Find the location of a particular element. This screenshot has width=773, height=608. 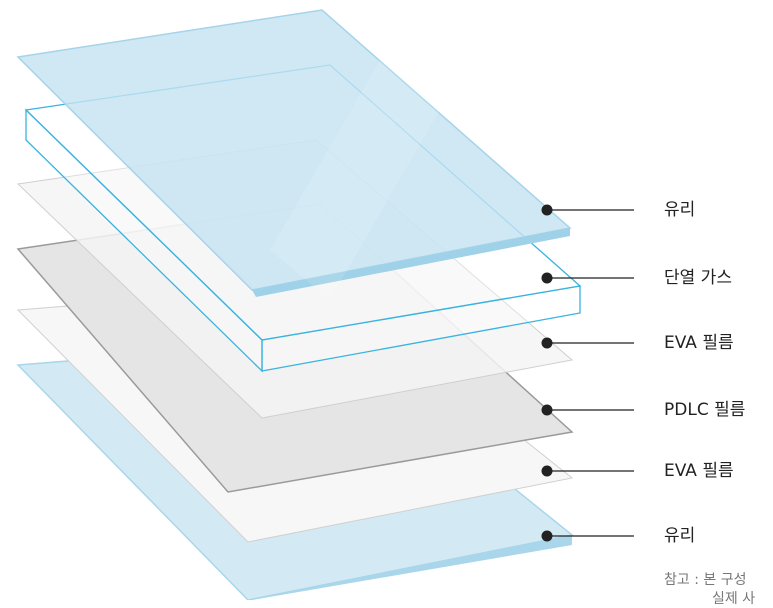

label-eva-film-top: EVA 필름 is located at coordinates (699, 343).